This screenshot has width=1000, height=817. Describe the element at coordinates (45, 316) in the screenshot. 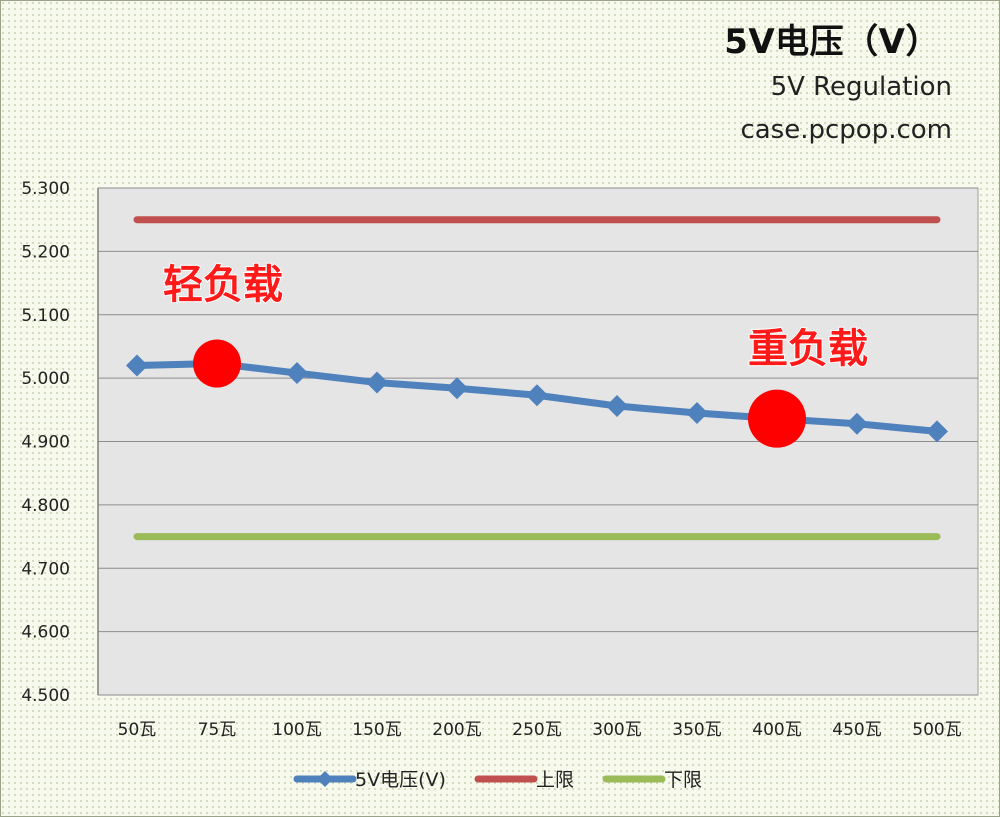

I see `y-tick-label: 5.100` at that location.